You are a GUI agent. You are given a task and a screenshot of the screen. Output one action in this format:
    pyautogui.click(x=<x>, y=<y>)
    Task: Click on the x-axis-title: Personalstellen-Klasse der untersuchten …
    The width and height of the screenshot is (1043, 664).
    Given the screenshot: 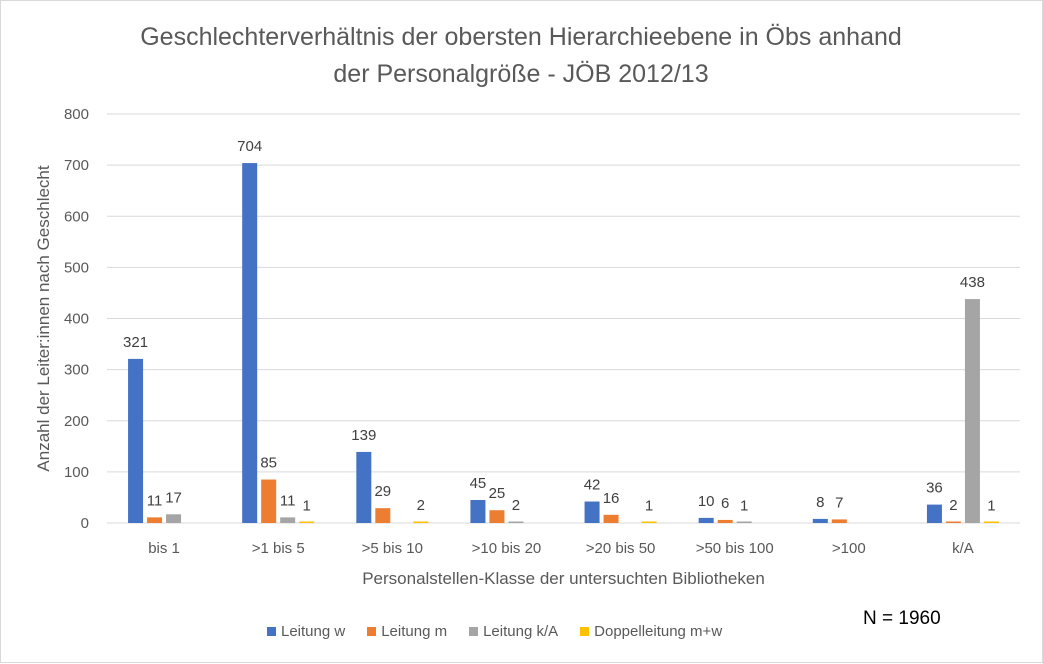 What is the action you would take?
    pyautogui.click(x=563, y=578)
    